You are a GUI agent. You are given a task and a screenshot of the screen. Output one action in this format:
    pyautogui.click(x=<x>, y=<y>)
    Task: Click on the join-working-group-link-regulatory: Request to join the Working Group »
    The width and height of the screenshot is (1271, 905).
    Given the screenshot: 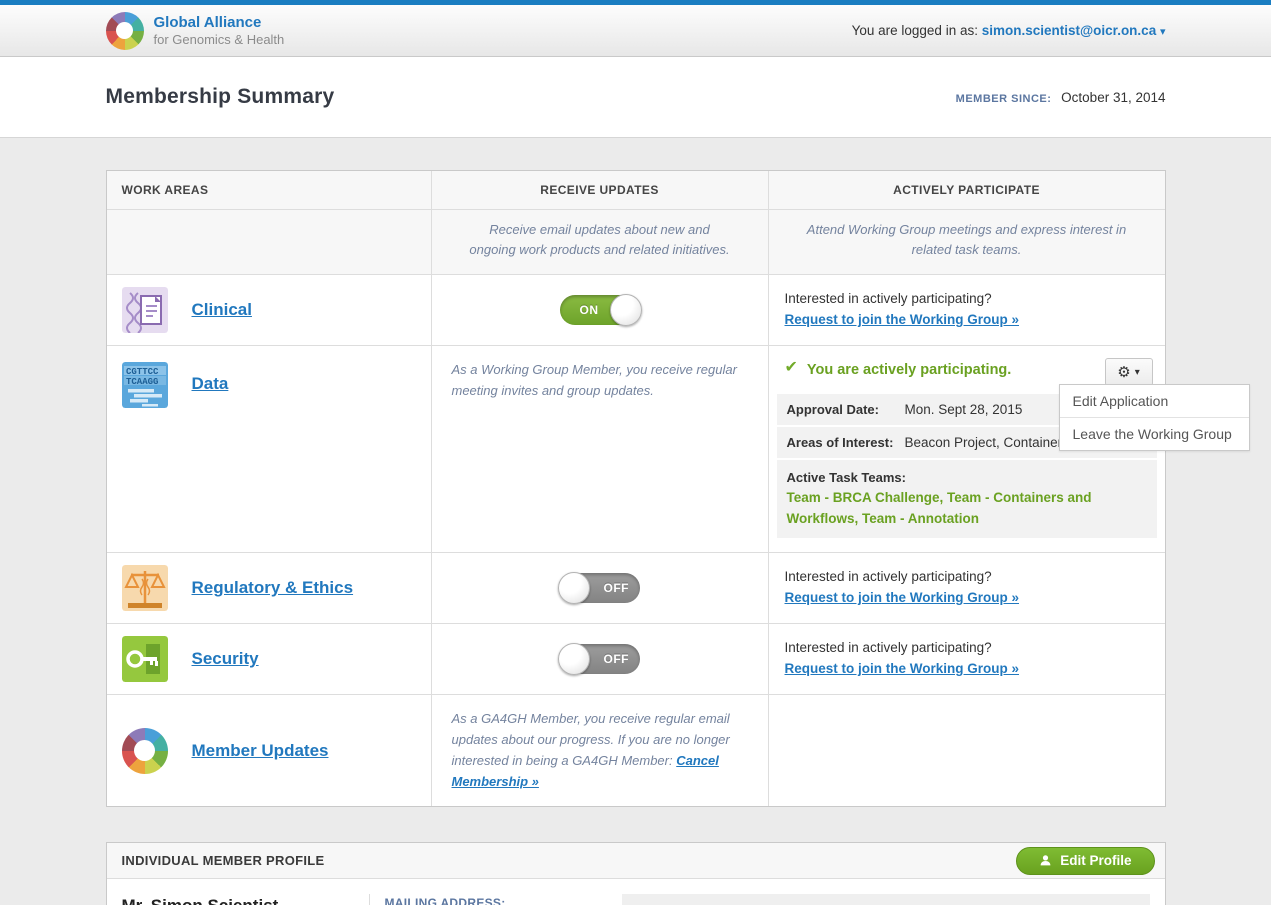 What is the action you would take?
    pyautogui.click(x=902, y=598)
    